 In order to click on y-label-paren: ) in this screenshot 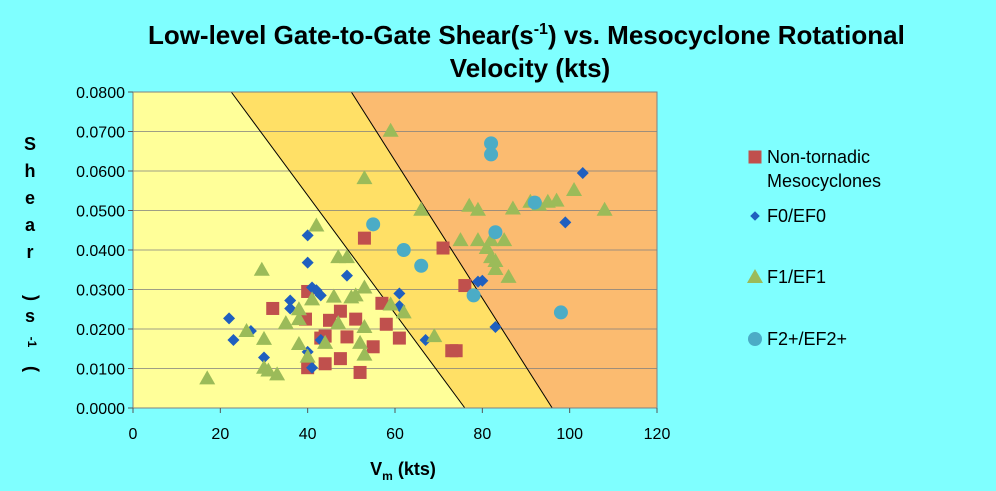, I will do `click(32, 298)`.